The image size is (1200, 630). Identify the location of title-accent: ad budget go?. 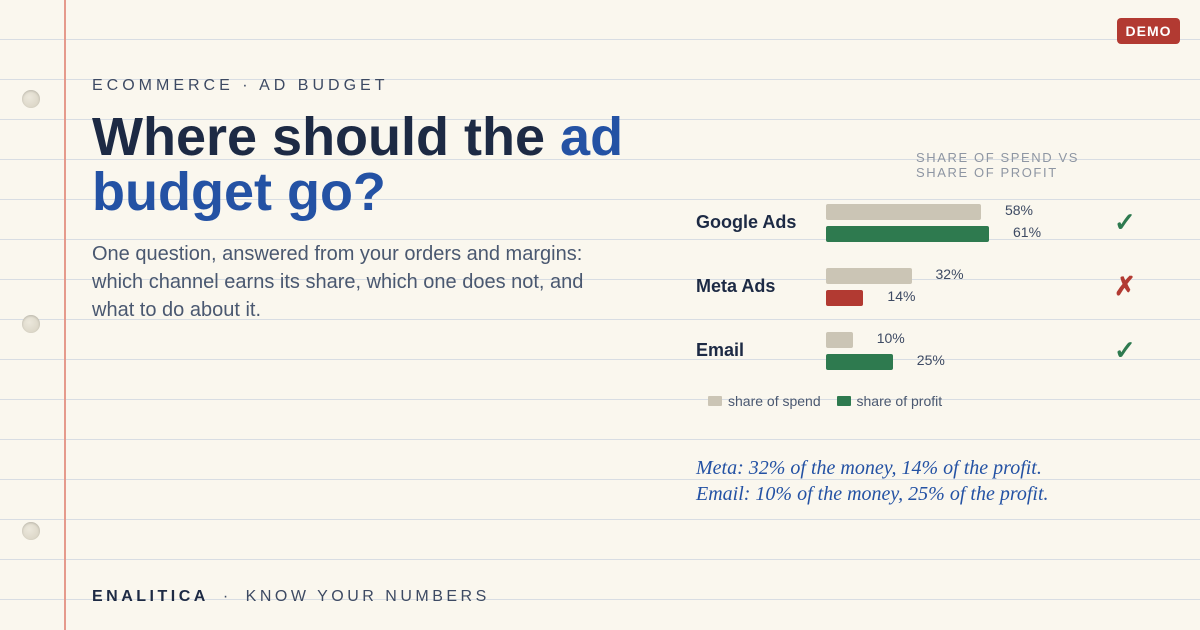
(358, 164).